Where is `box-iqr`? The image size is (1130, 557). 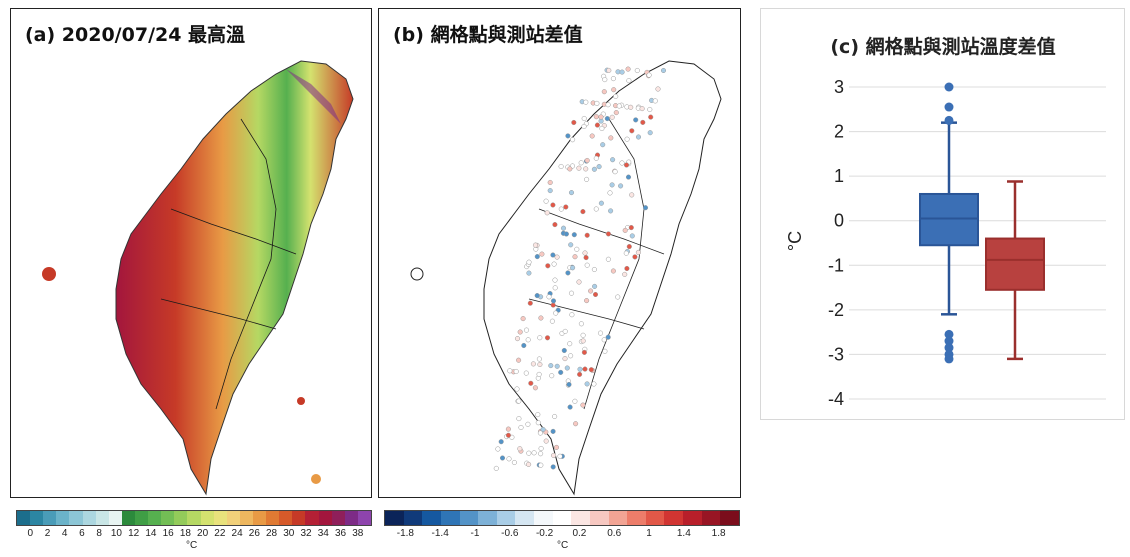
box-iqr is located at coordinates (1015, 264).